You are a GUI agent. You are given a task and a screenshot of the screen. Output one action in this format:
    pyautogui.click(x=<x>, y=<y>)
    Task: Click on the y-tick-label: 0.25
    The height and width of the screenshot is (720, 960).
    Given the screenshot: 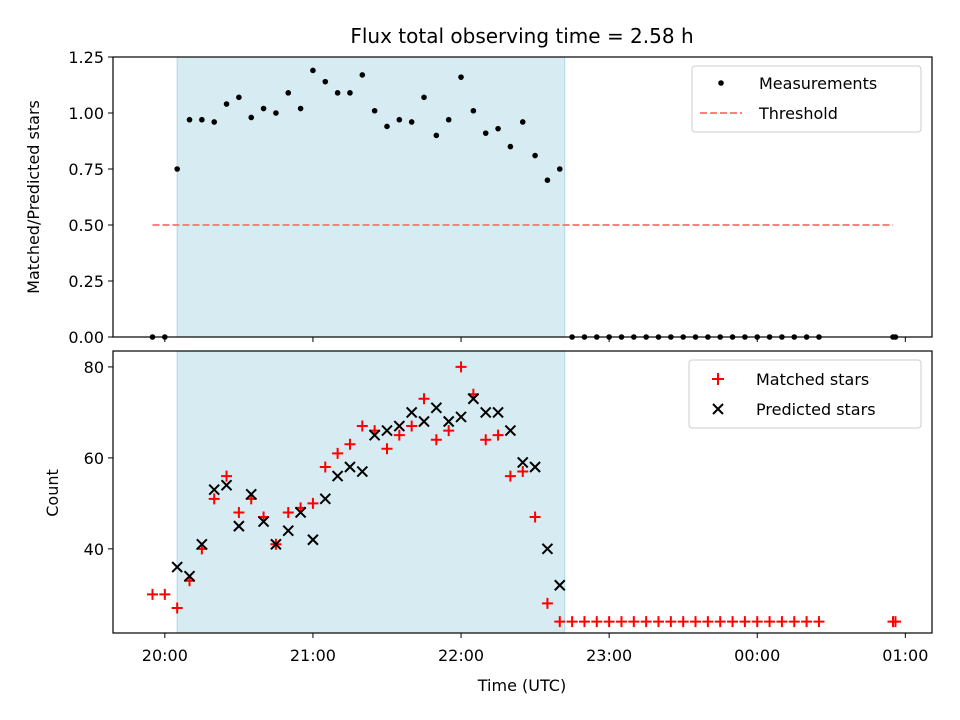 What is the action you would take?
    pyautogui.click(x=86, y=281)
    